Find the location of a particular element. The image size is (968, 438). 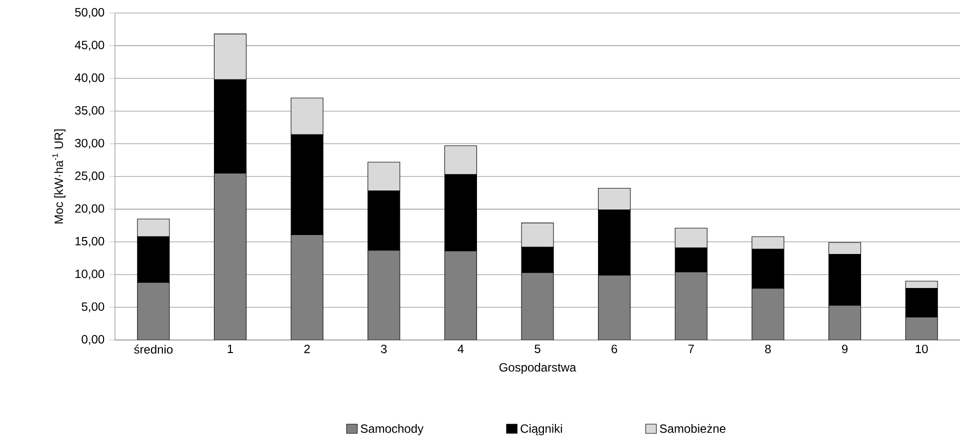

x-tick-label: 5 is located at coordinates (537, 349).